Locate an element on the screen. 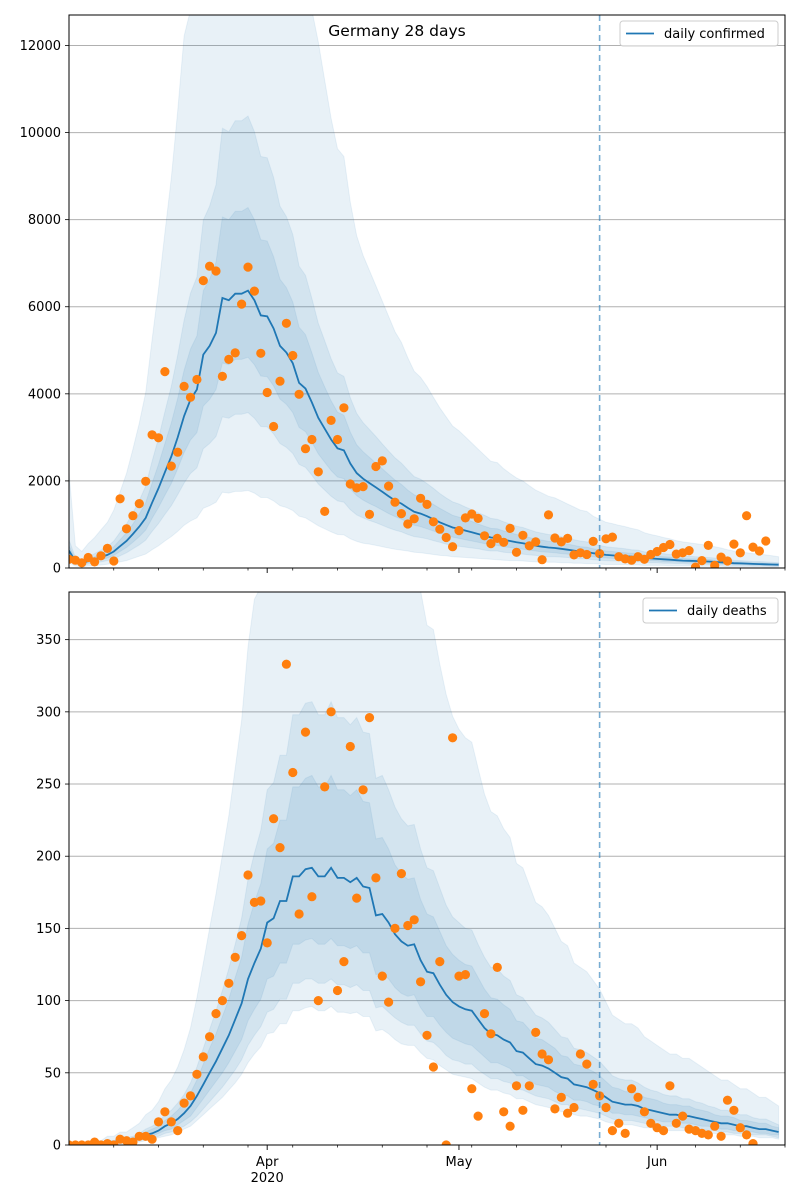 This screenshot has height=1200, width=800. y-tick-label: 4000 is located at coordinates (44, 394).